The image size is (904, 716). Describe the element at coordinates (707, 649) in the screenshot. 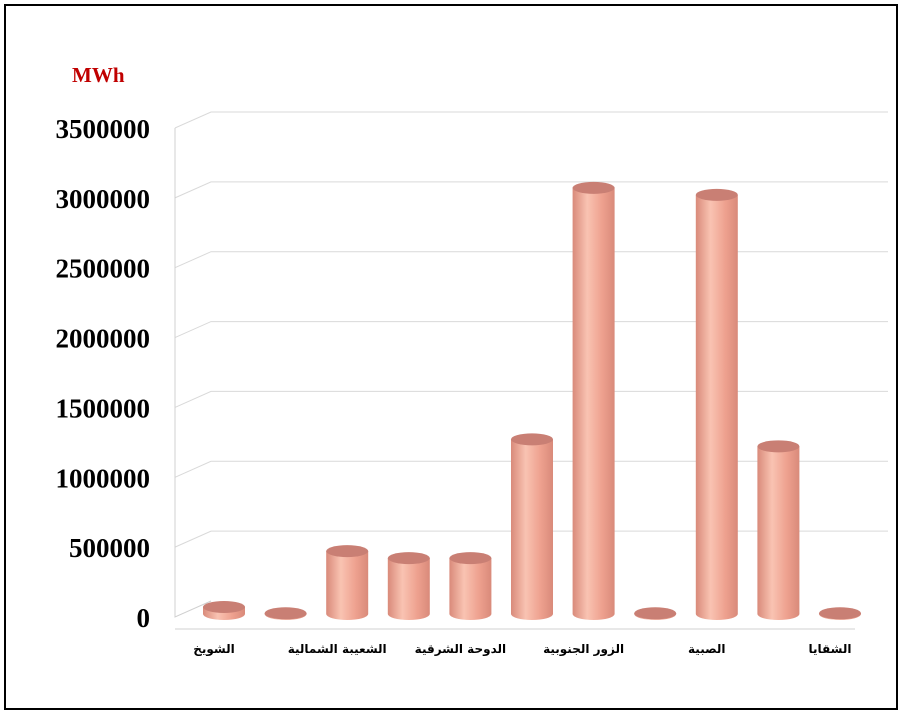

I see `x-tick-label: الصبية` at that location.